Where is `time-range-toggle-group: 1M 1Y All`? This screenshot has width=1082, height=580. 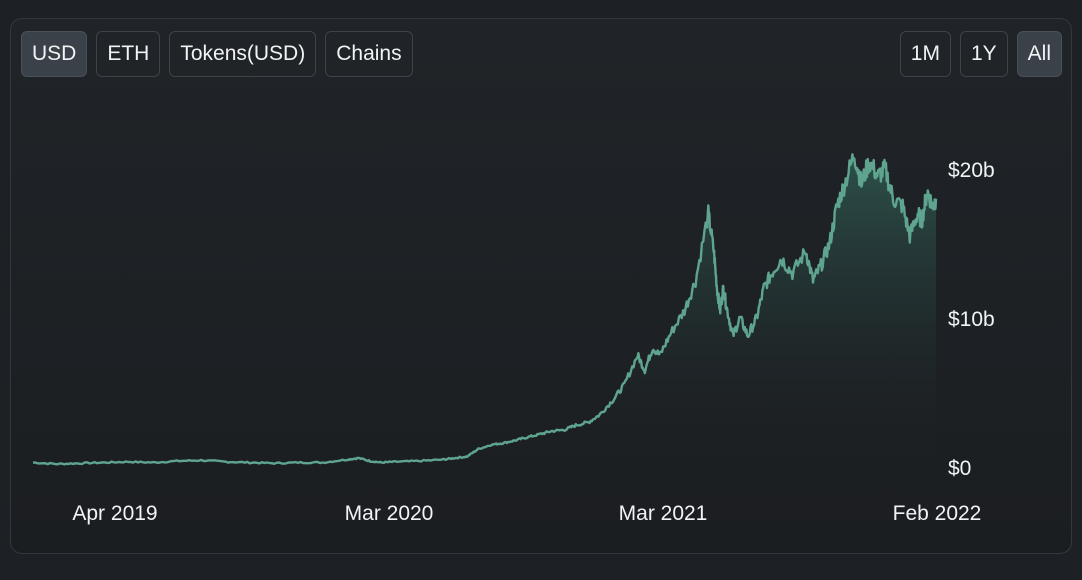
time-range-toggle-group: 1M 1Y All is located at coordinates (980, 54).